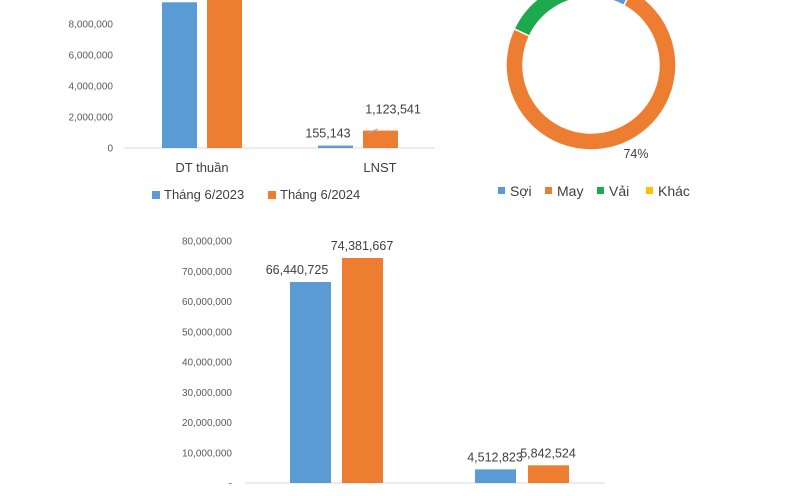 This screenshot has width=800, height=496. I want to click on legend-label: Tháng 6/2023, so click(204, 194).